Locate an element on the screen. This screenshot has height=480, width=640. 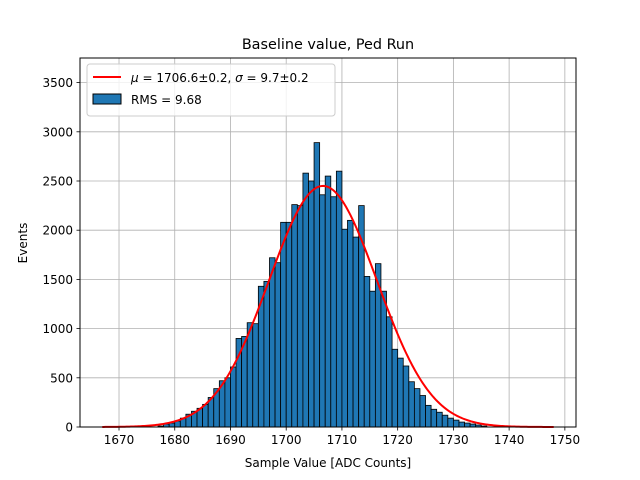
legend-histogram-label: RMS = 9.68 is located at coordinates (166, 100).